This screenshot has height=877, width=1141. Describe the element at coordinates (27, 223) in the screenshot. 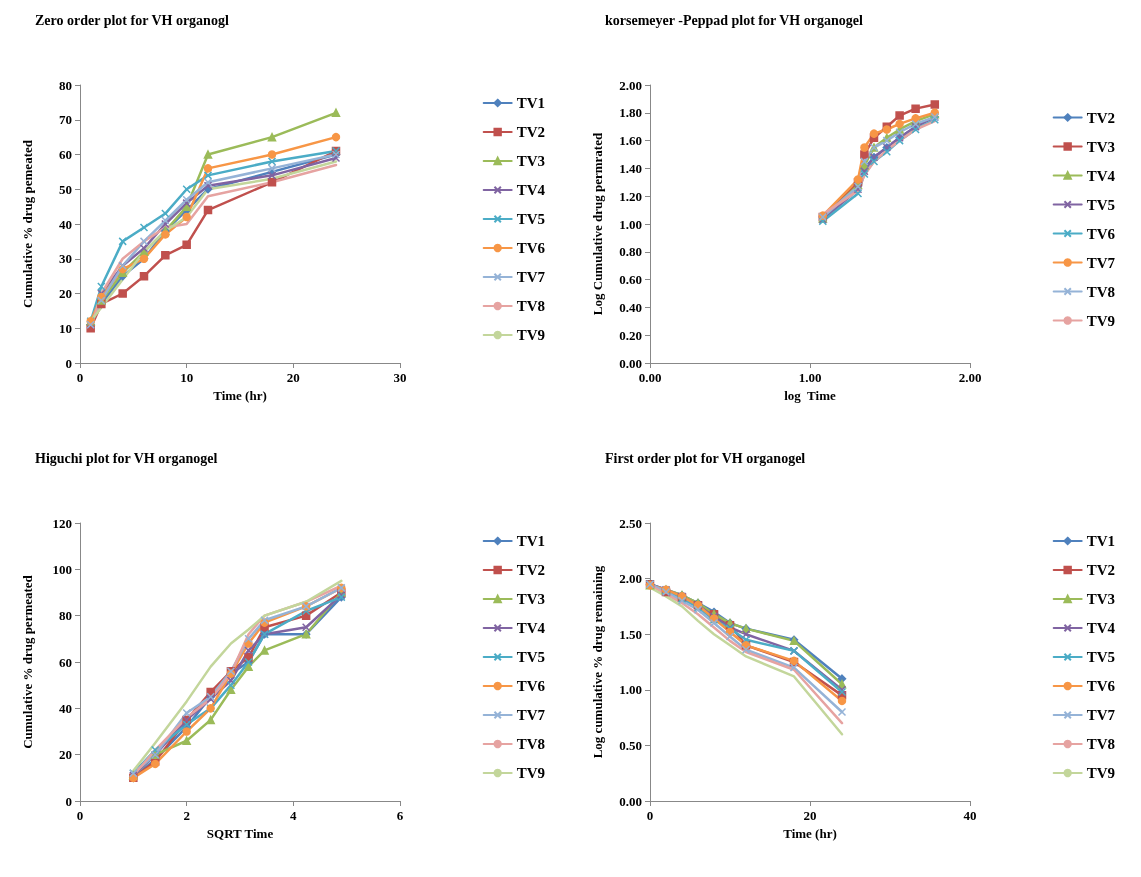

I see `y-axis-title: Cumulative % drug pemeated` at that location.